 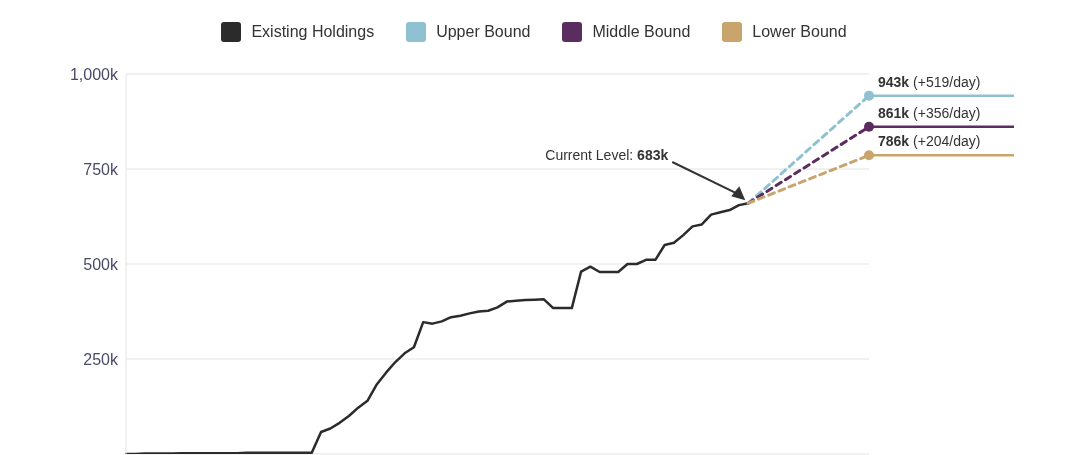 What do you see at coordinates (101, 169) in the screenshot?
I see `y-tick-label: 750k` at bounding box center [101, 169].